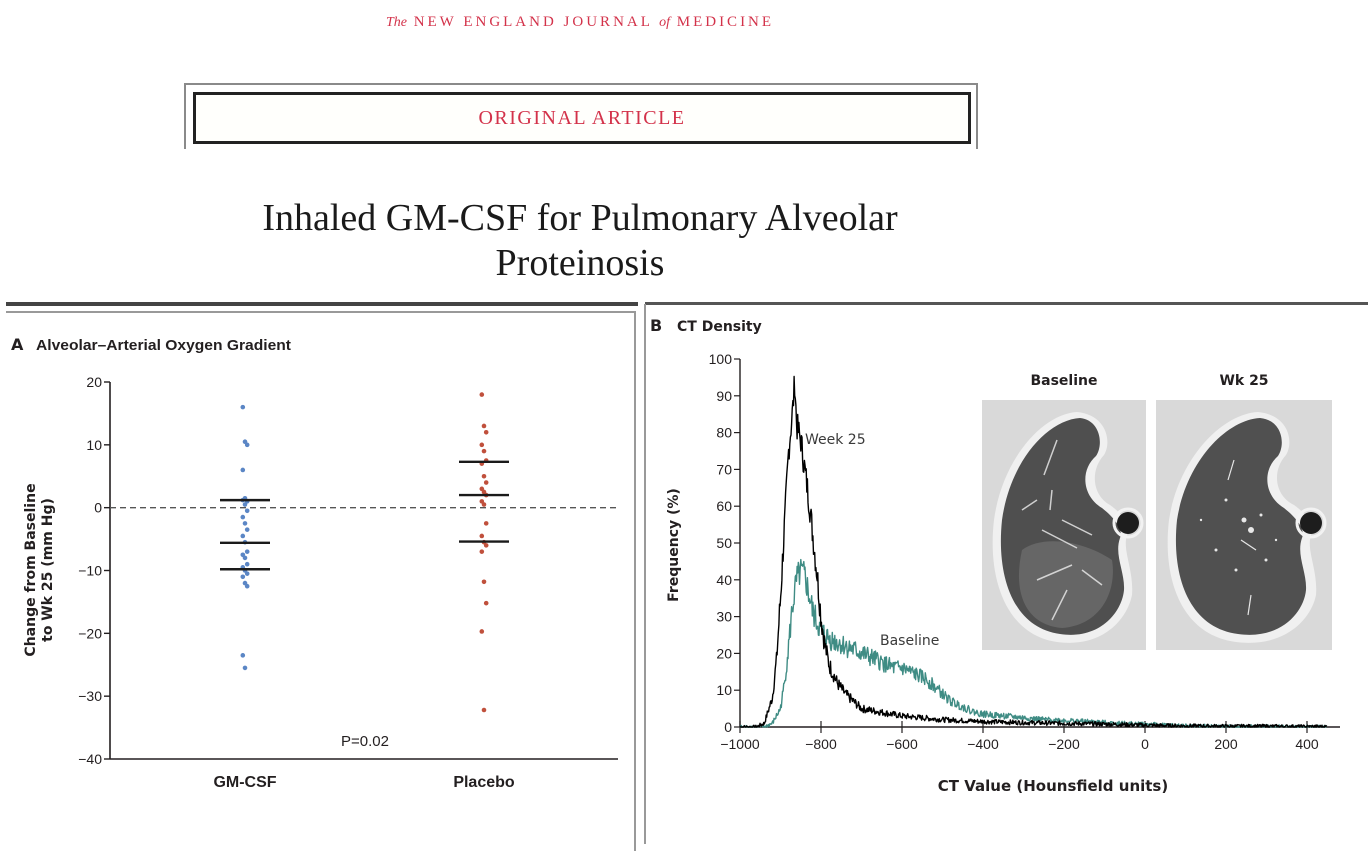 The image size is (1368, 851). I want to click on journal-masthead: The NEW ENGLAND JOURNAL of MEDICINE, so click(580, 22).